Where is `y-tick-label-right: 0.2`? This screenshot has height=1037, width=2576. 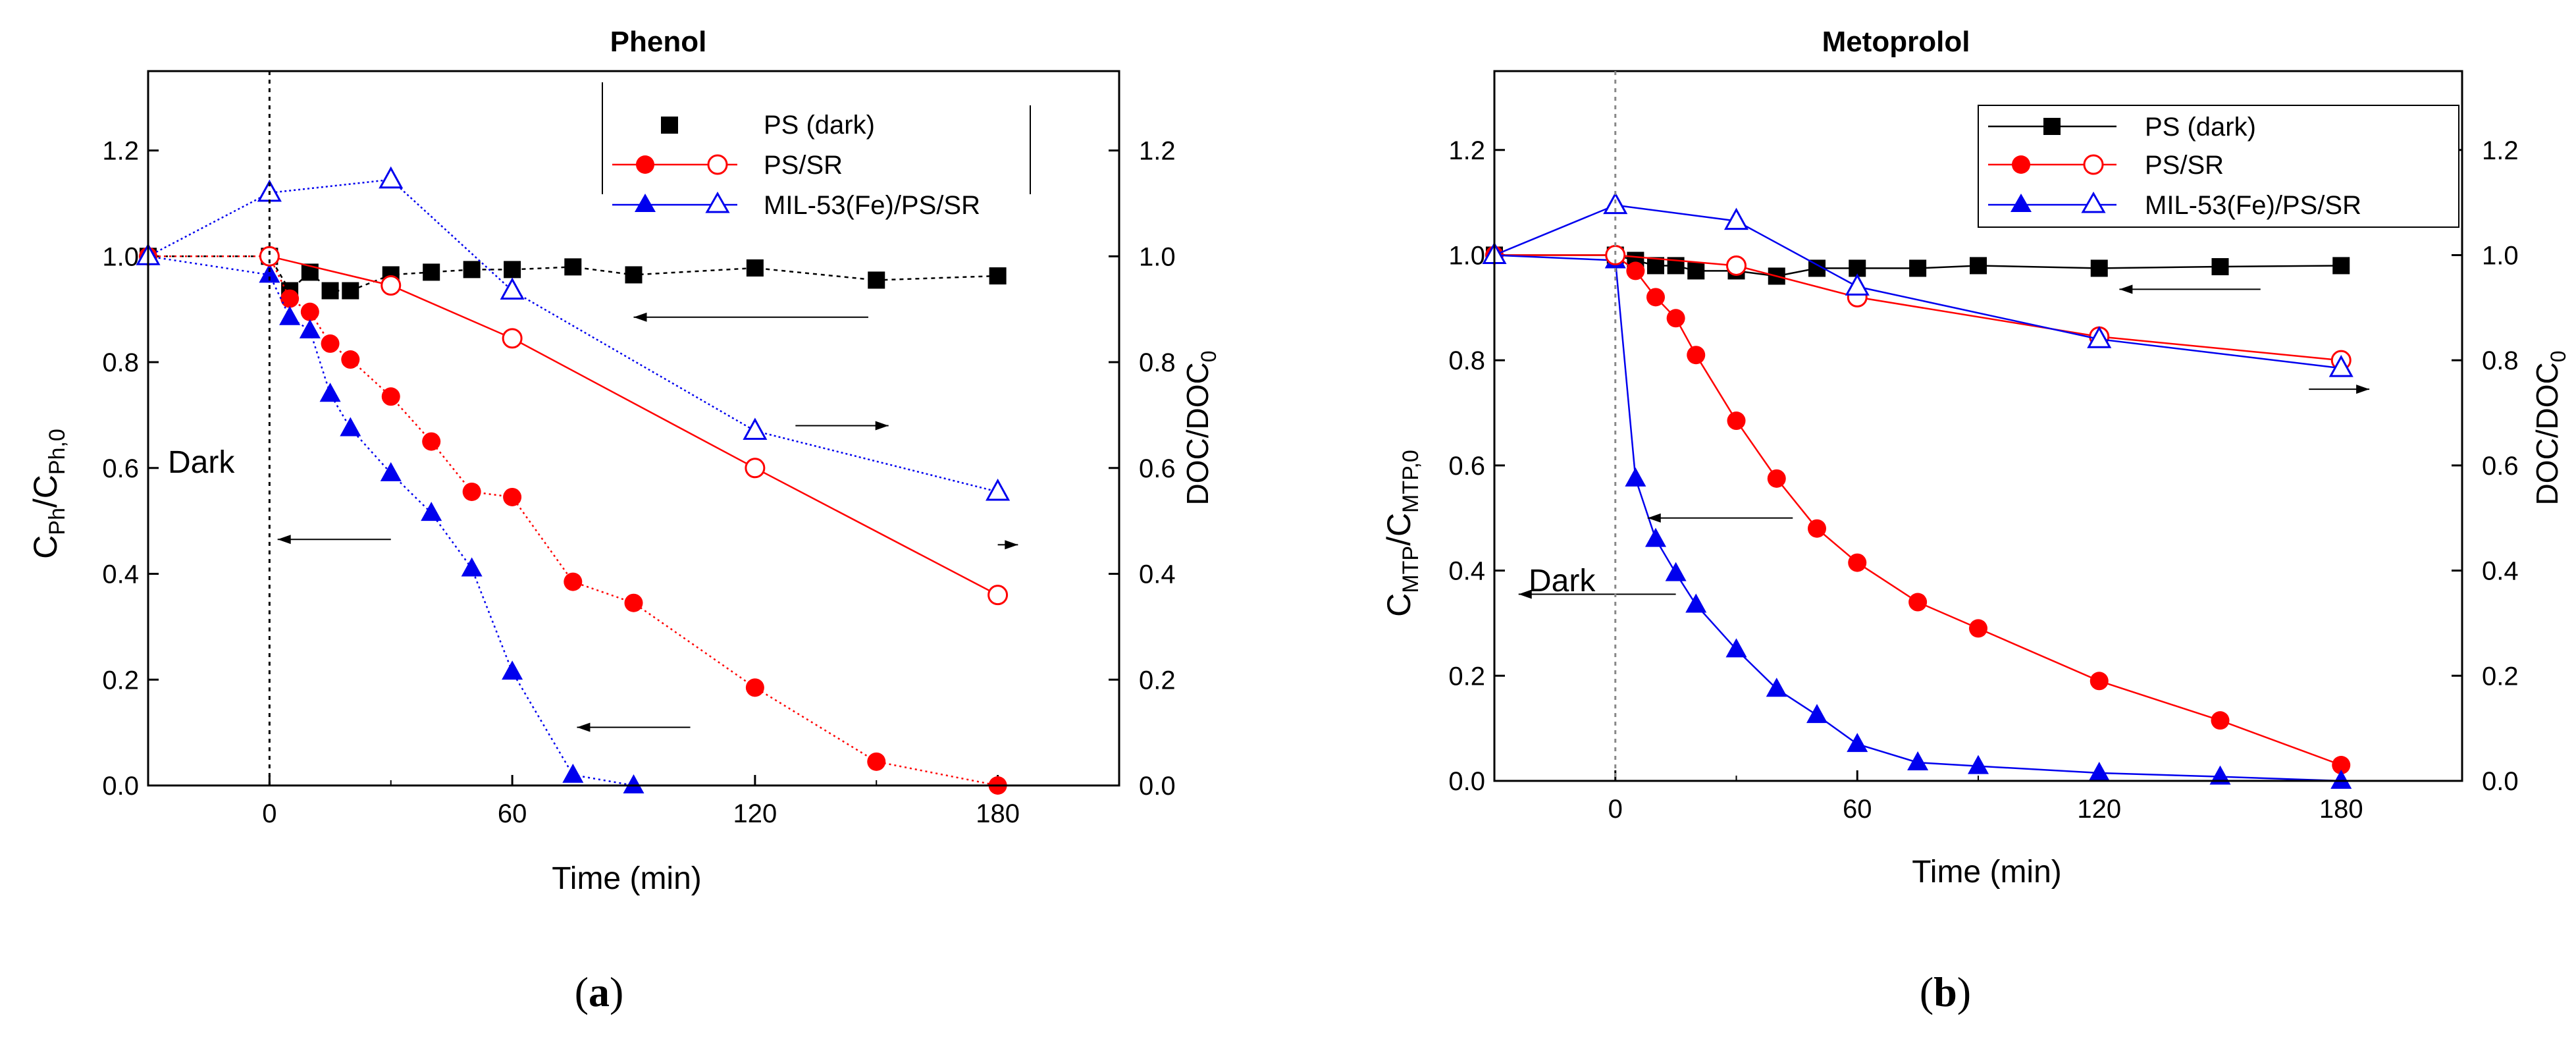
y-tick-label-right: 0.2 is located at coordinates (1157, 680).